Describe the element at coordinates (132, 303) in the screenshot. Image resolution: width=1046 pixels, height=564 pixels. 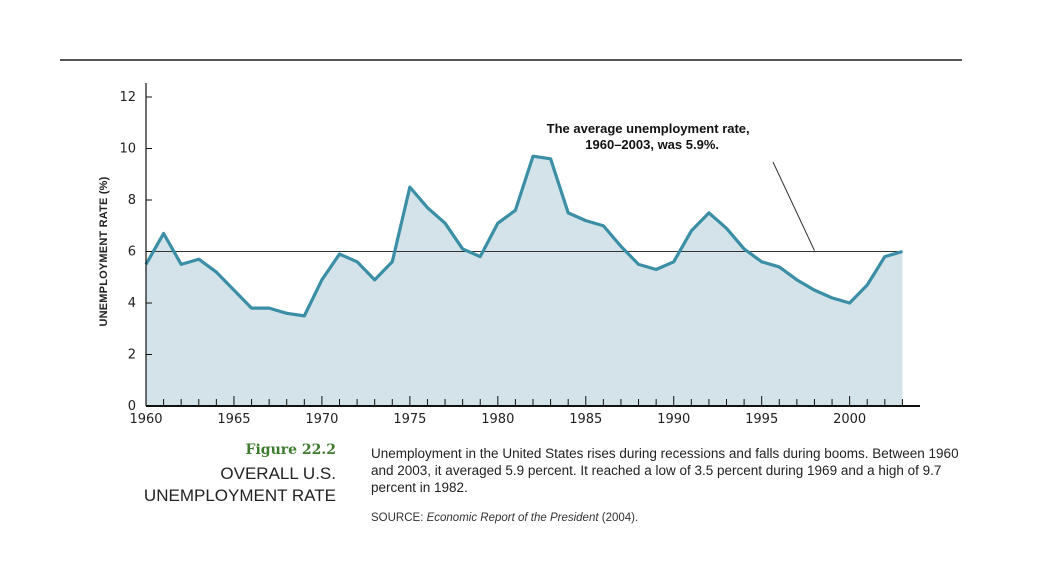
I see `y-tick-label-4: 4` at that location.